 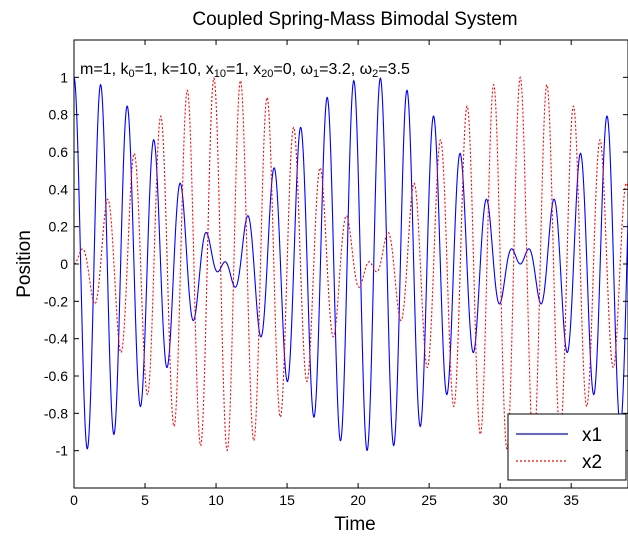 What do you see at coordinates (59, 152) in the screenshot?
I see `y-tick-label: 0.6` at bounding box center [59, 152].